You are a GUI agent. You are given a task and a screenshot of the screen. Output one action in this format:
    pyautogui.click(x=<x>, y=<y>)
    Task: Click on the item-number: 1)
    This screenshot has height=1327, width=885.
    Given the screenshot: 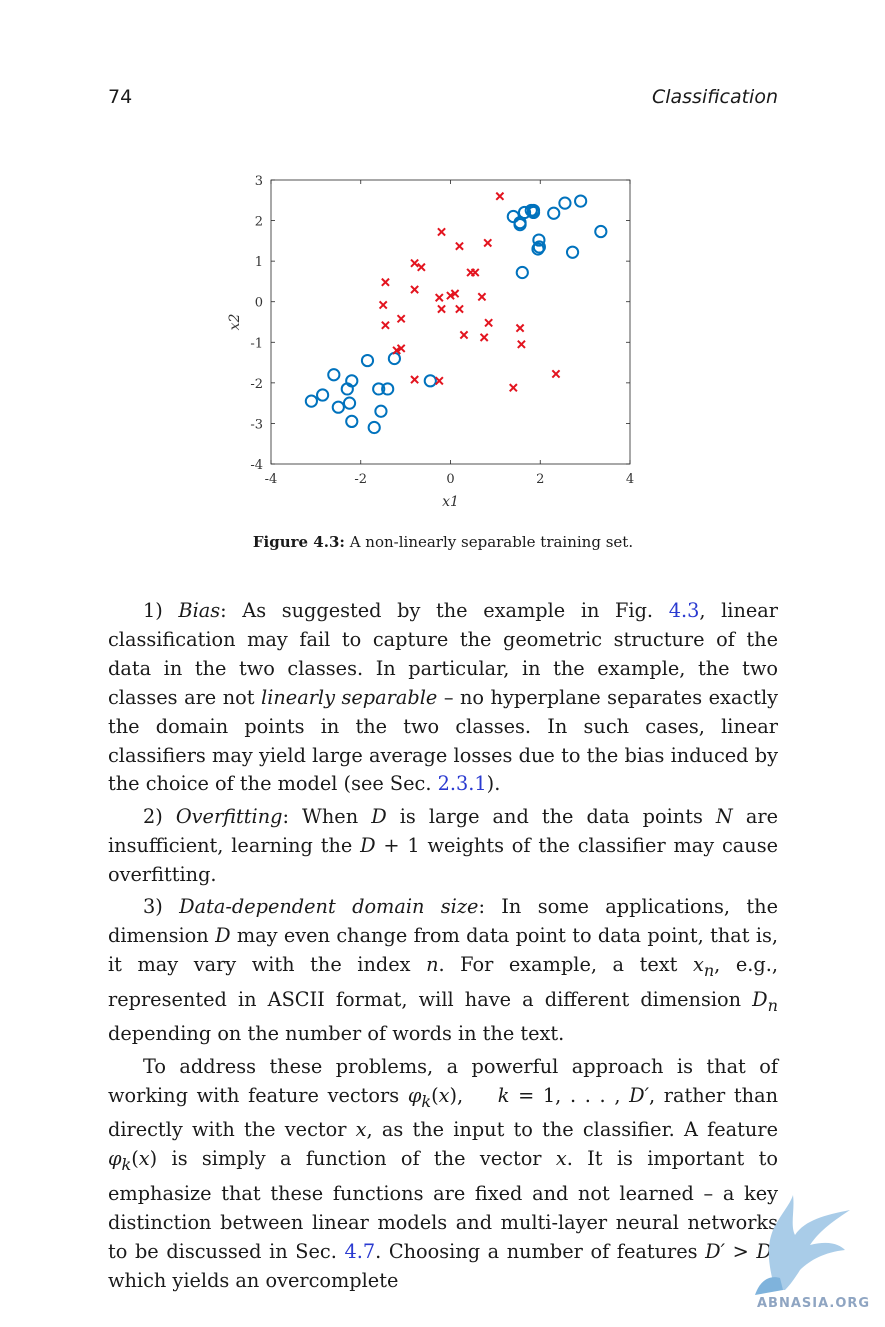 What is the action you would take?
    pyautogui.click(x=161, y=610)
    